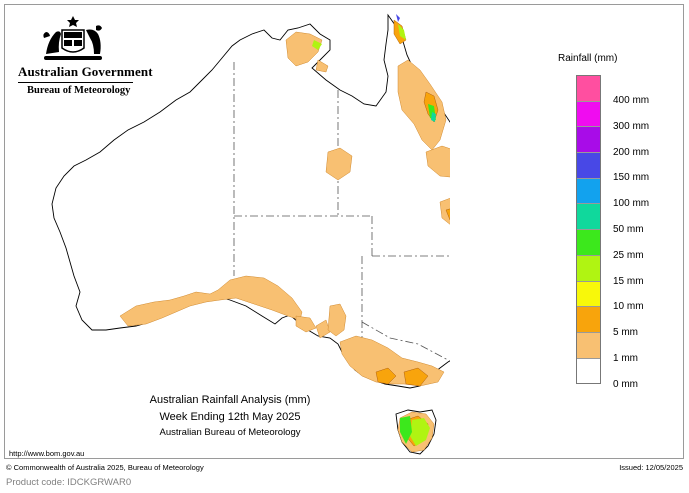  Describe the element at coordinates (230, 400) in the screenshot. I see `map-title: Australian Rainfall Analysis (mm)` at that location.